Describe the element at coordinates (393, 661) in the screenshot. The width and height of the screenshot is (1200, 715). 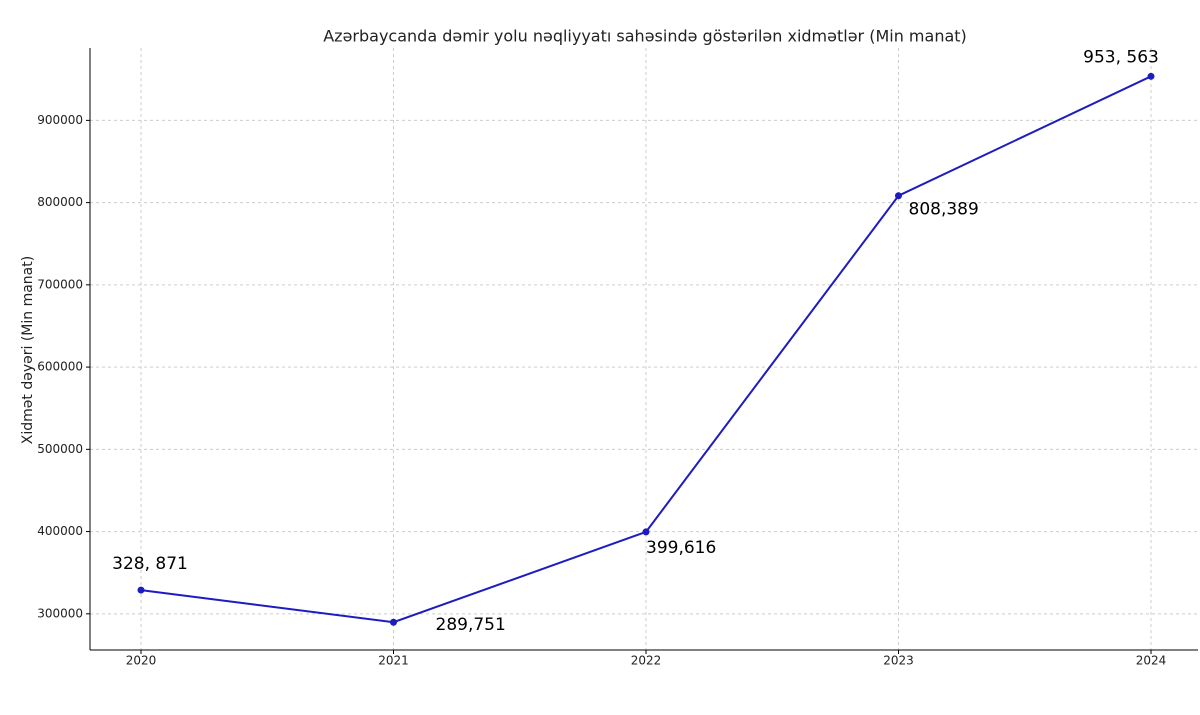
I see `x-tick-label: 2021` at that location.